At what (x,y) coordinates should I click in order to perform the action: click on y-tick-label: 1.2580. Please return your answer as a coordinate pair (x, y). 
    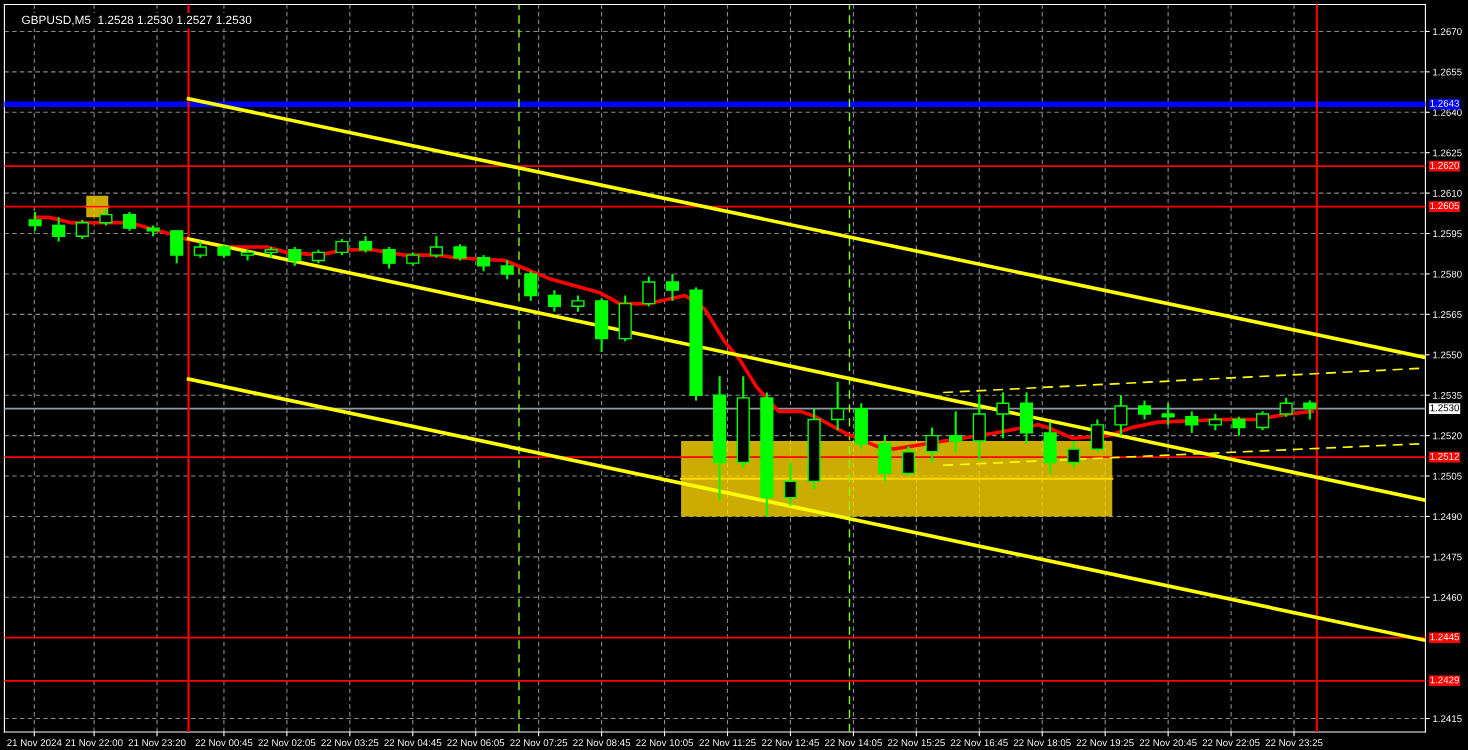
    Looking at the image, I should click on (1447, 274).